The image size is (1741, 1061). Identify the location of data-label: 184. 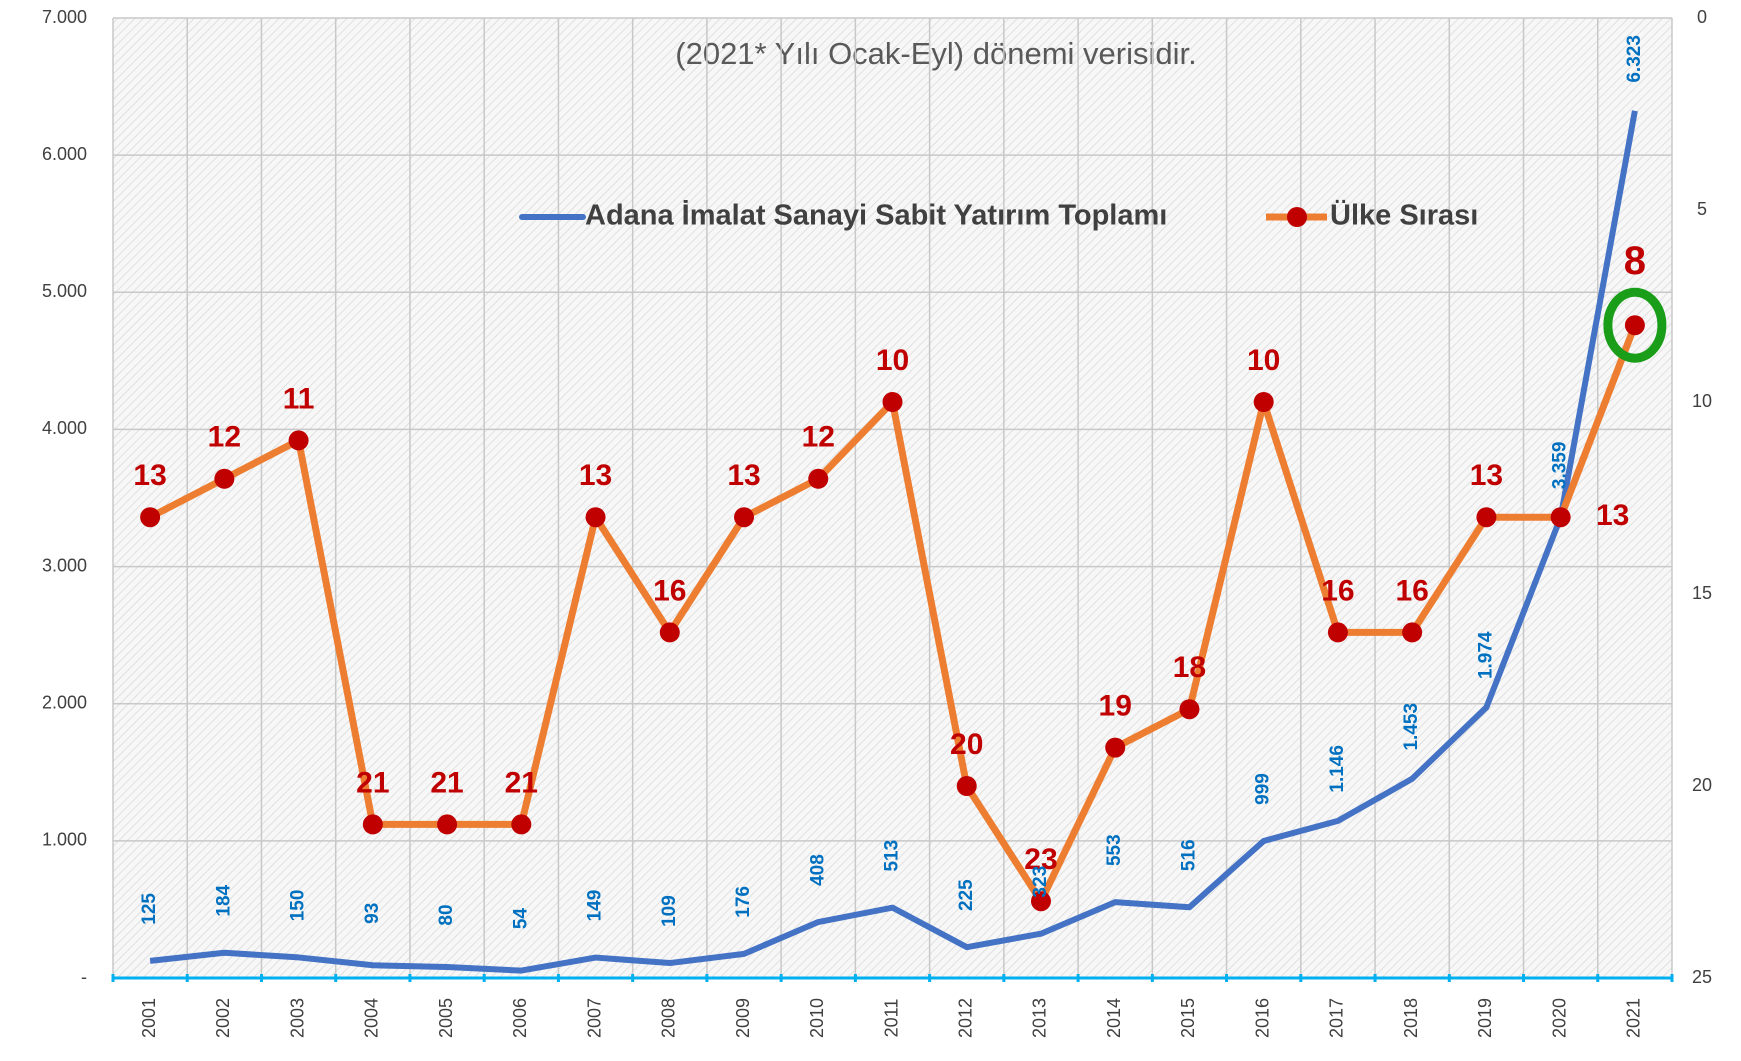
(223, 900).